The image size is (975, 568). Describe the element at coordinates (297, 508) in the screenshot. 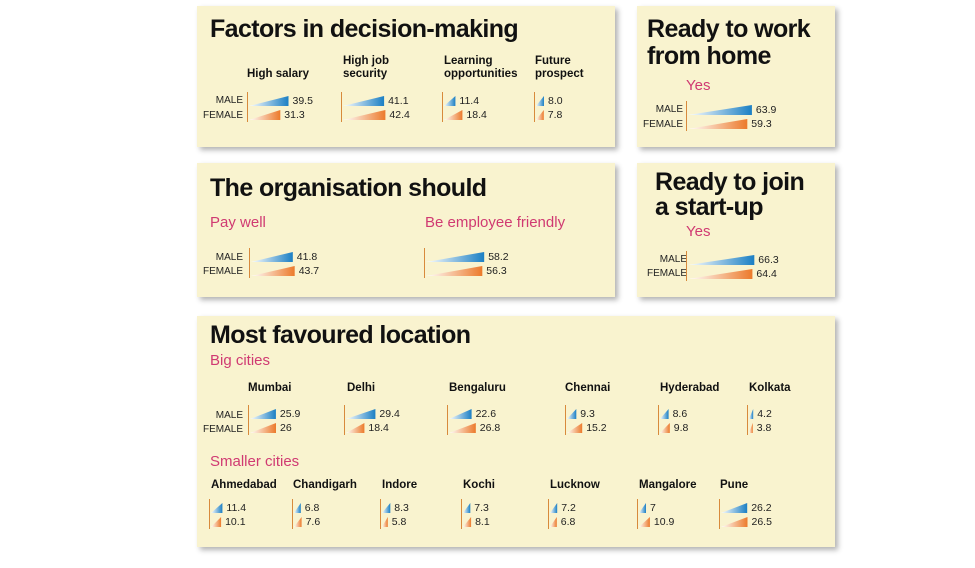

I see `small-chandigarh-male-bar` at that location.